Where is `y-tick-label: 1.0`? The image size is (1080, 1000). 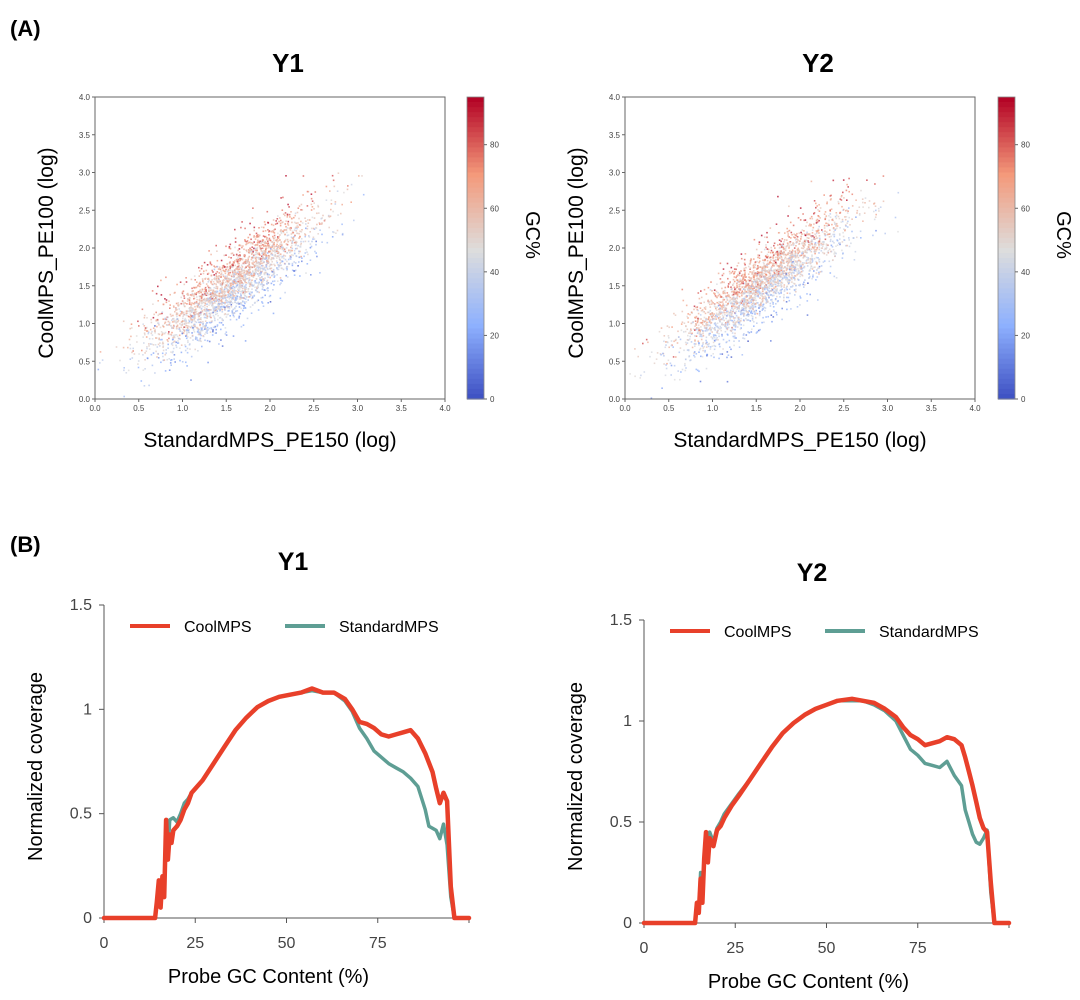
y-tick-label: 1.0 is located at coordinates (85, 324).